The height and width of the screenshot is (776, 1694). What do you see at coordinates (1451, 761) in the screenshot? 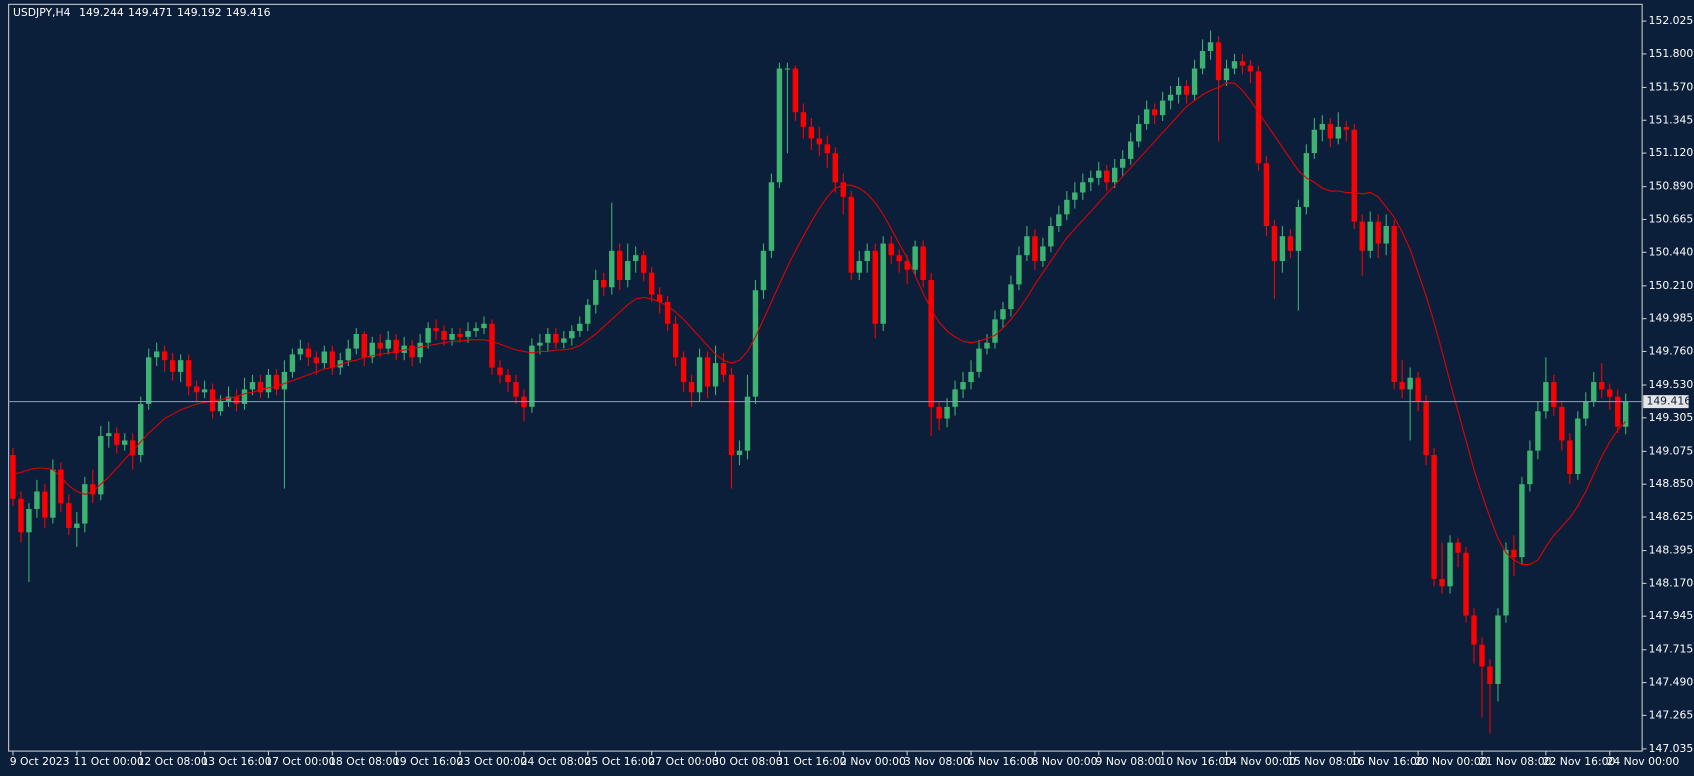
I see `x-tick-label: 20 Nov 00:00` at bounding box center [1451, 761].